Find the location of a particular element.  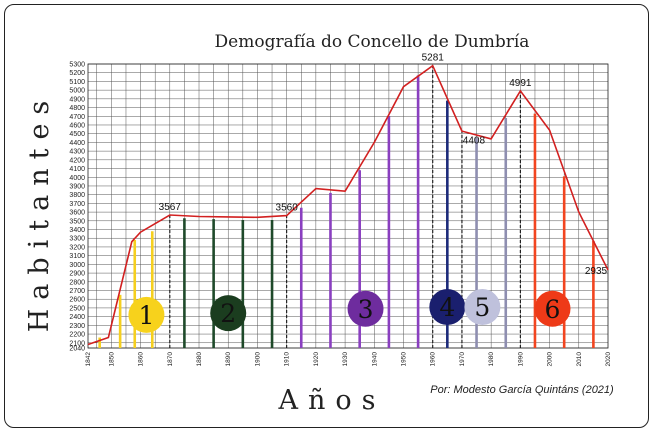

chart-title: Demografía do Concello de Dumbría is located at coordinates (372, 42).